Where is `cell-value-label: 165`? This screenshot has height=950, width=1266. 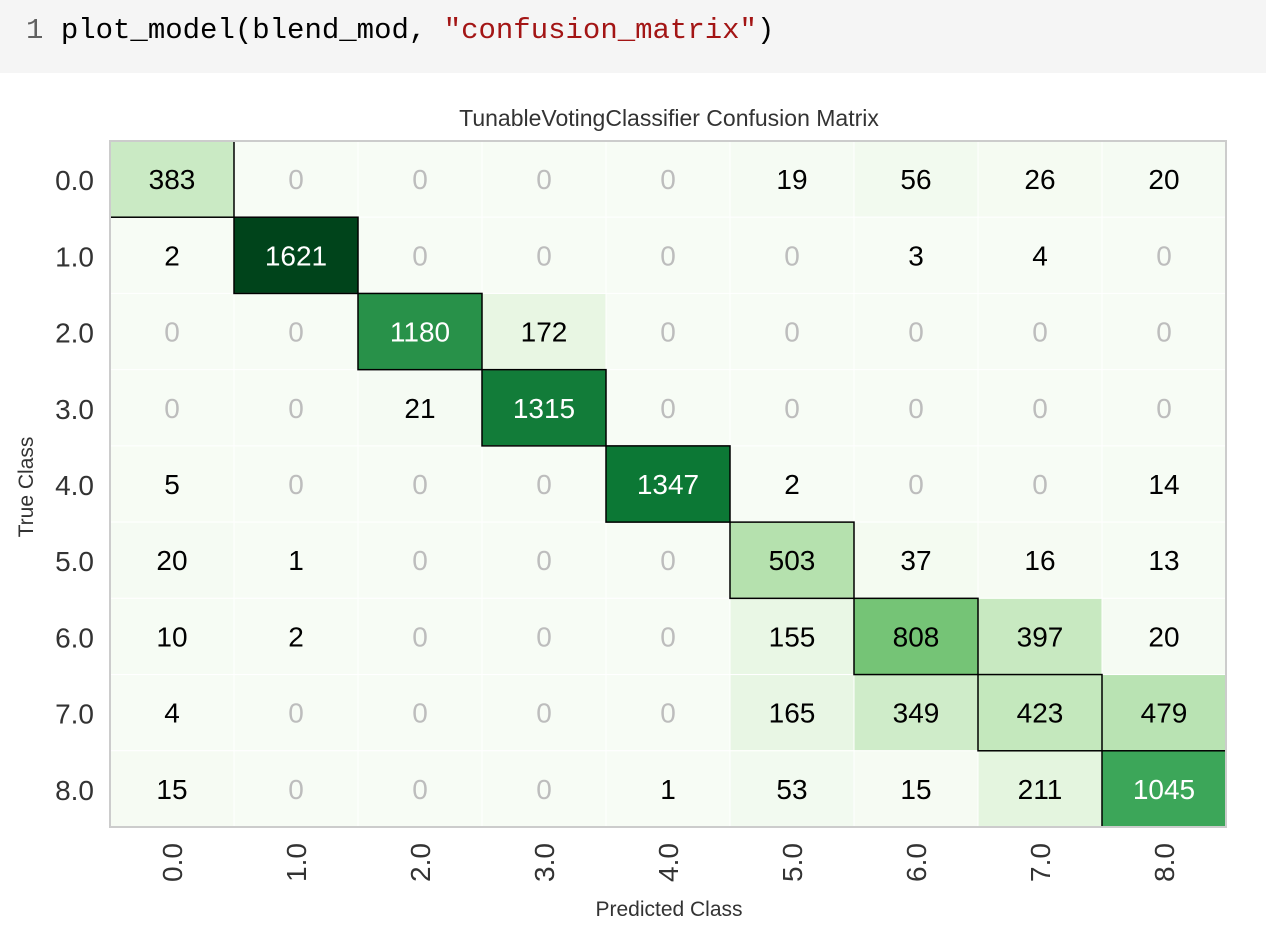
cell-value-label: 165 is located at coordinates (792, 713).